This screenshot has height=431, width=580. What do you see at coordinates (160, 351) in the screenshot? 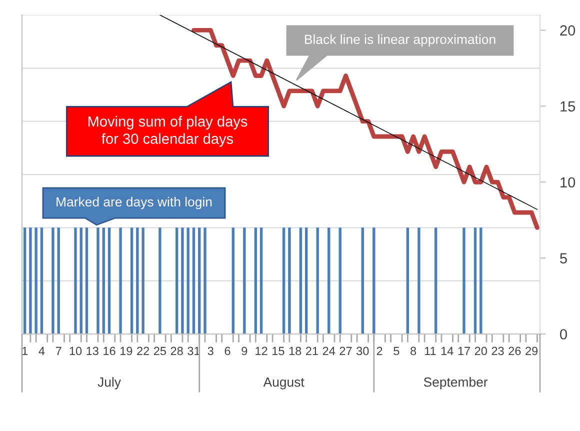
I see `x-tick-label: 25` at bounding box center [160, 351].